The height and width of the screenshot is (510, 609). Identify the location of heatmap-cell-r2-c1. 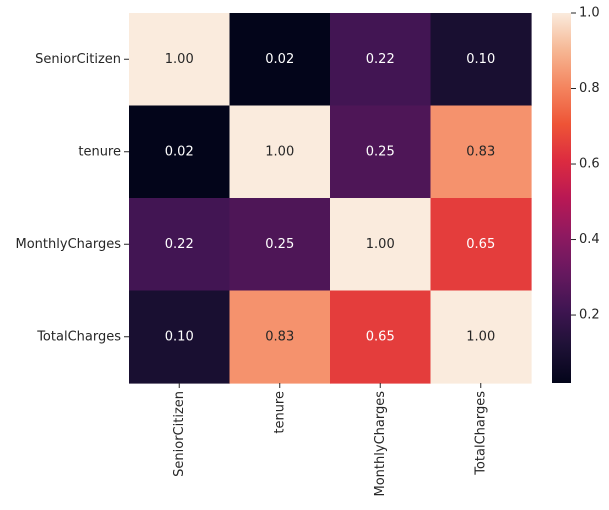
(280, 245).